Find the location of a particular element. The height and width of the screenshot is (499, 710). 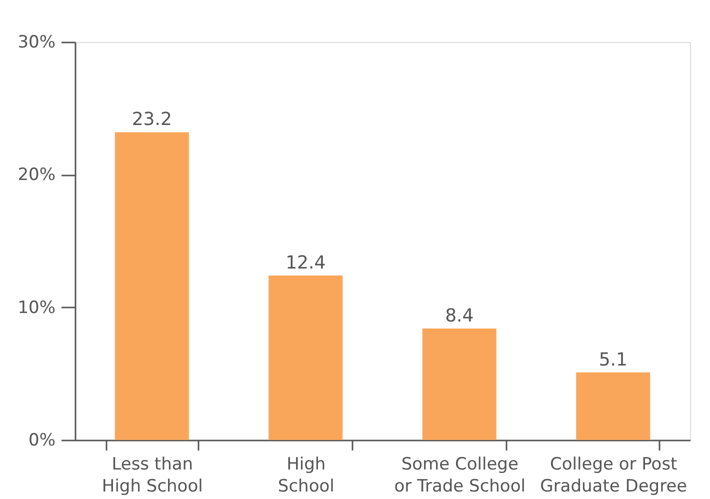

data-label: 12.4 is located at coordinates (306, 263).